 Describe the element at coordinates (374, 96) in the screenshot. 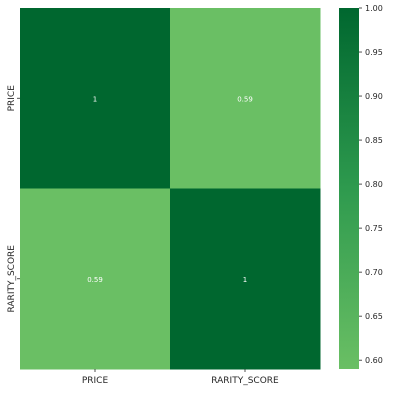

I see `colorbar-tick-label: 0.90` at that location.